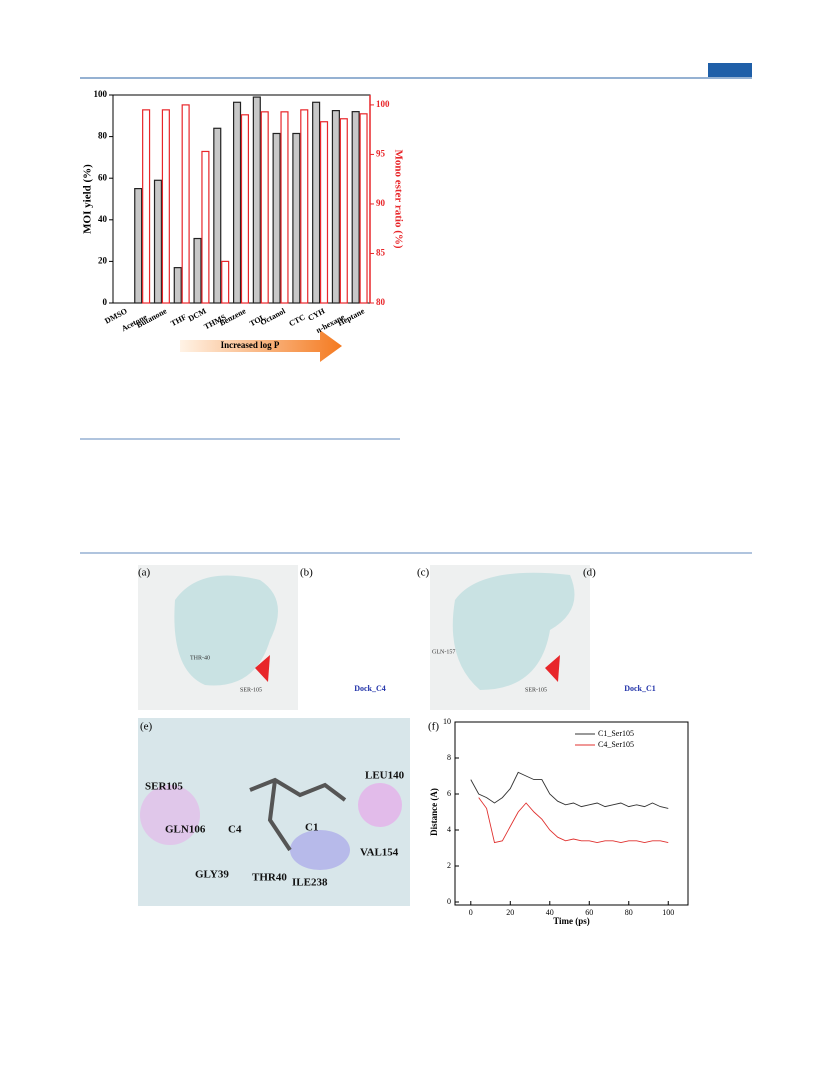  What do you see at coordinates (103, 177) in the screenshot?
I see `y-tick-label: 60` at bounding box center [103, 177].